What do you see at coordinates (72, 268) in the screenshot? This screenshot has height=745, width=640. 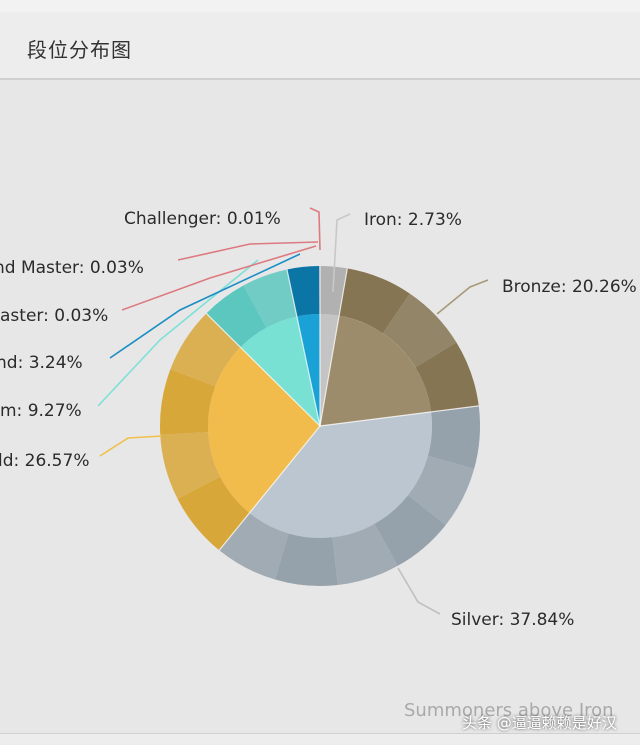 I see `data-label-grand-master: nd Master: 0.03%` at bounding box center [72, 268].